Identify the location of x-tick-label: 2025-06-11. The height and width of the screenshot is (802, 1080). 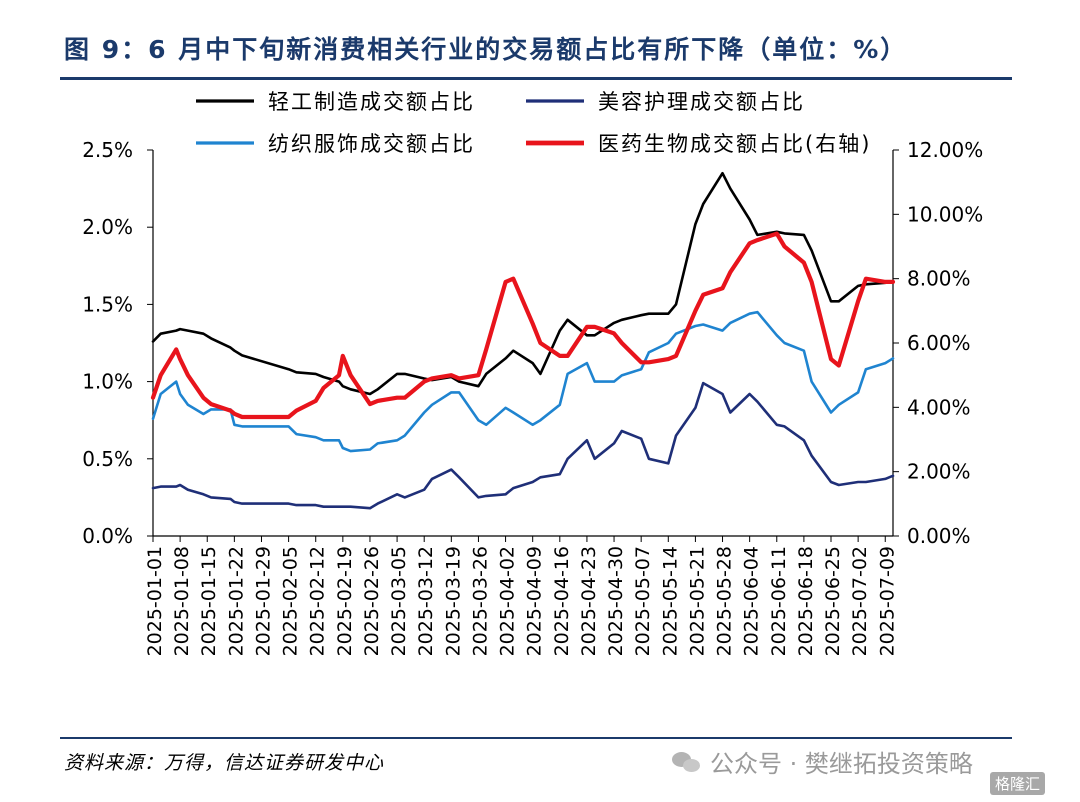
(779, 601).